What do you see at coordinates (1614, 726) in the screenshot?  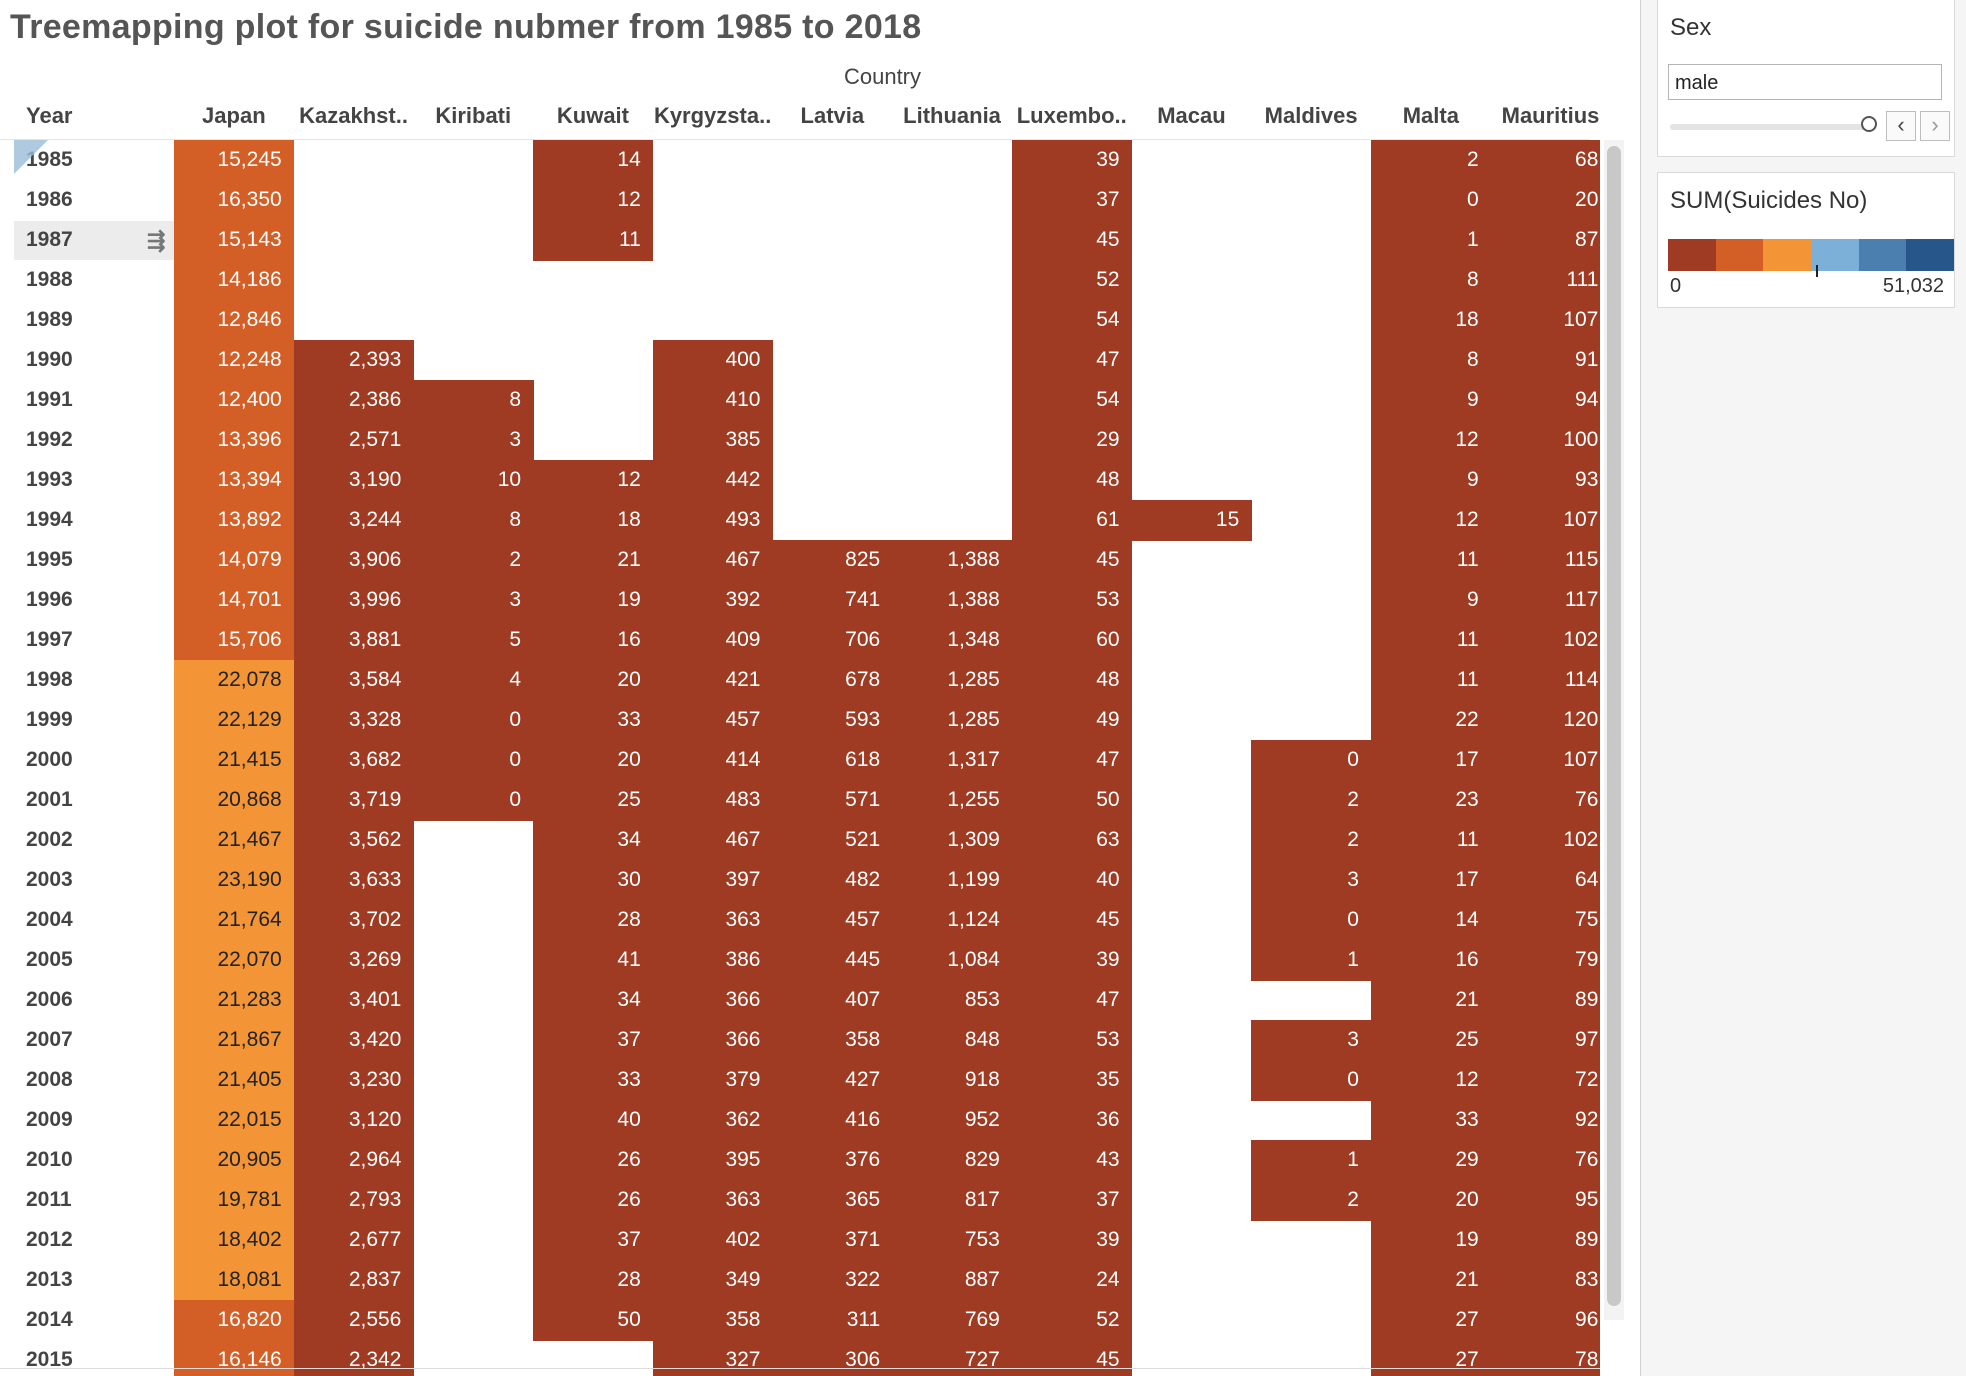 I see `scrollbar-thumb` at bounding box center [1614, 726].